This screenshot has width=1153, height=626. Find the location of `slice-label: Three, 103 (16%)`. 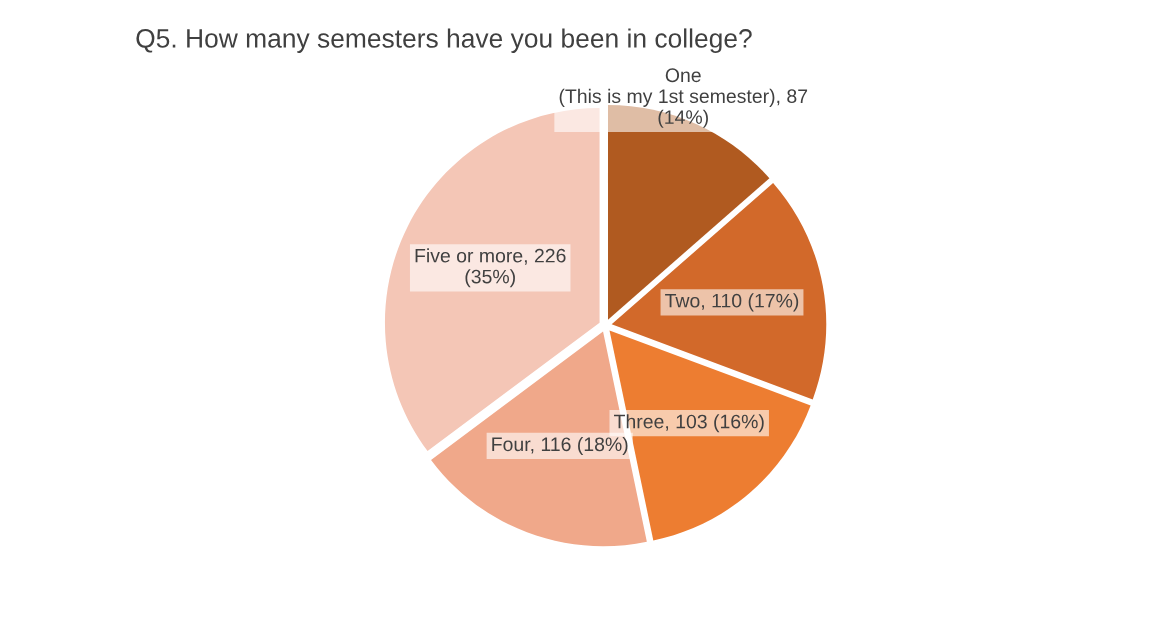

slice-label: Three, 103 (16%) is located at coordinates (689, 423).